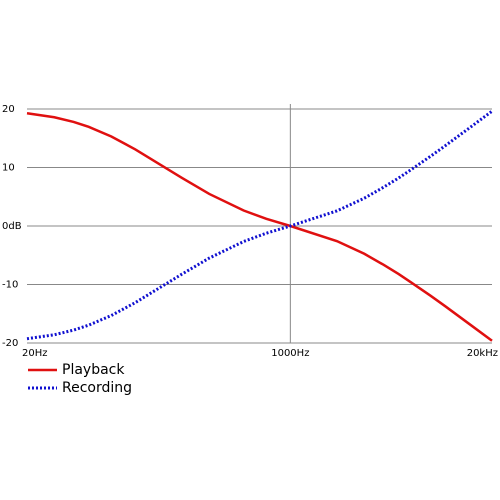 The width and height of the screenshot is (500, 500). Describe the element at coordinates (10, 343) in the screenshot. I see `y-tick-label: -20` at that location.